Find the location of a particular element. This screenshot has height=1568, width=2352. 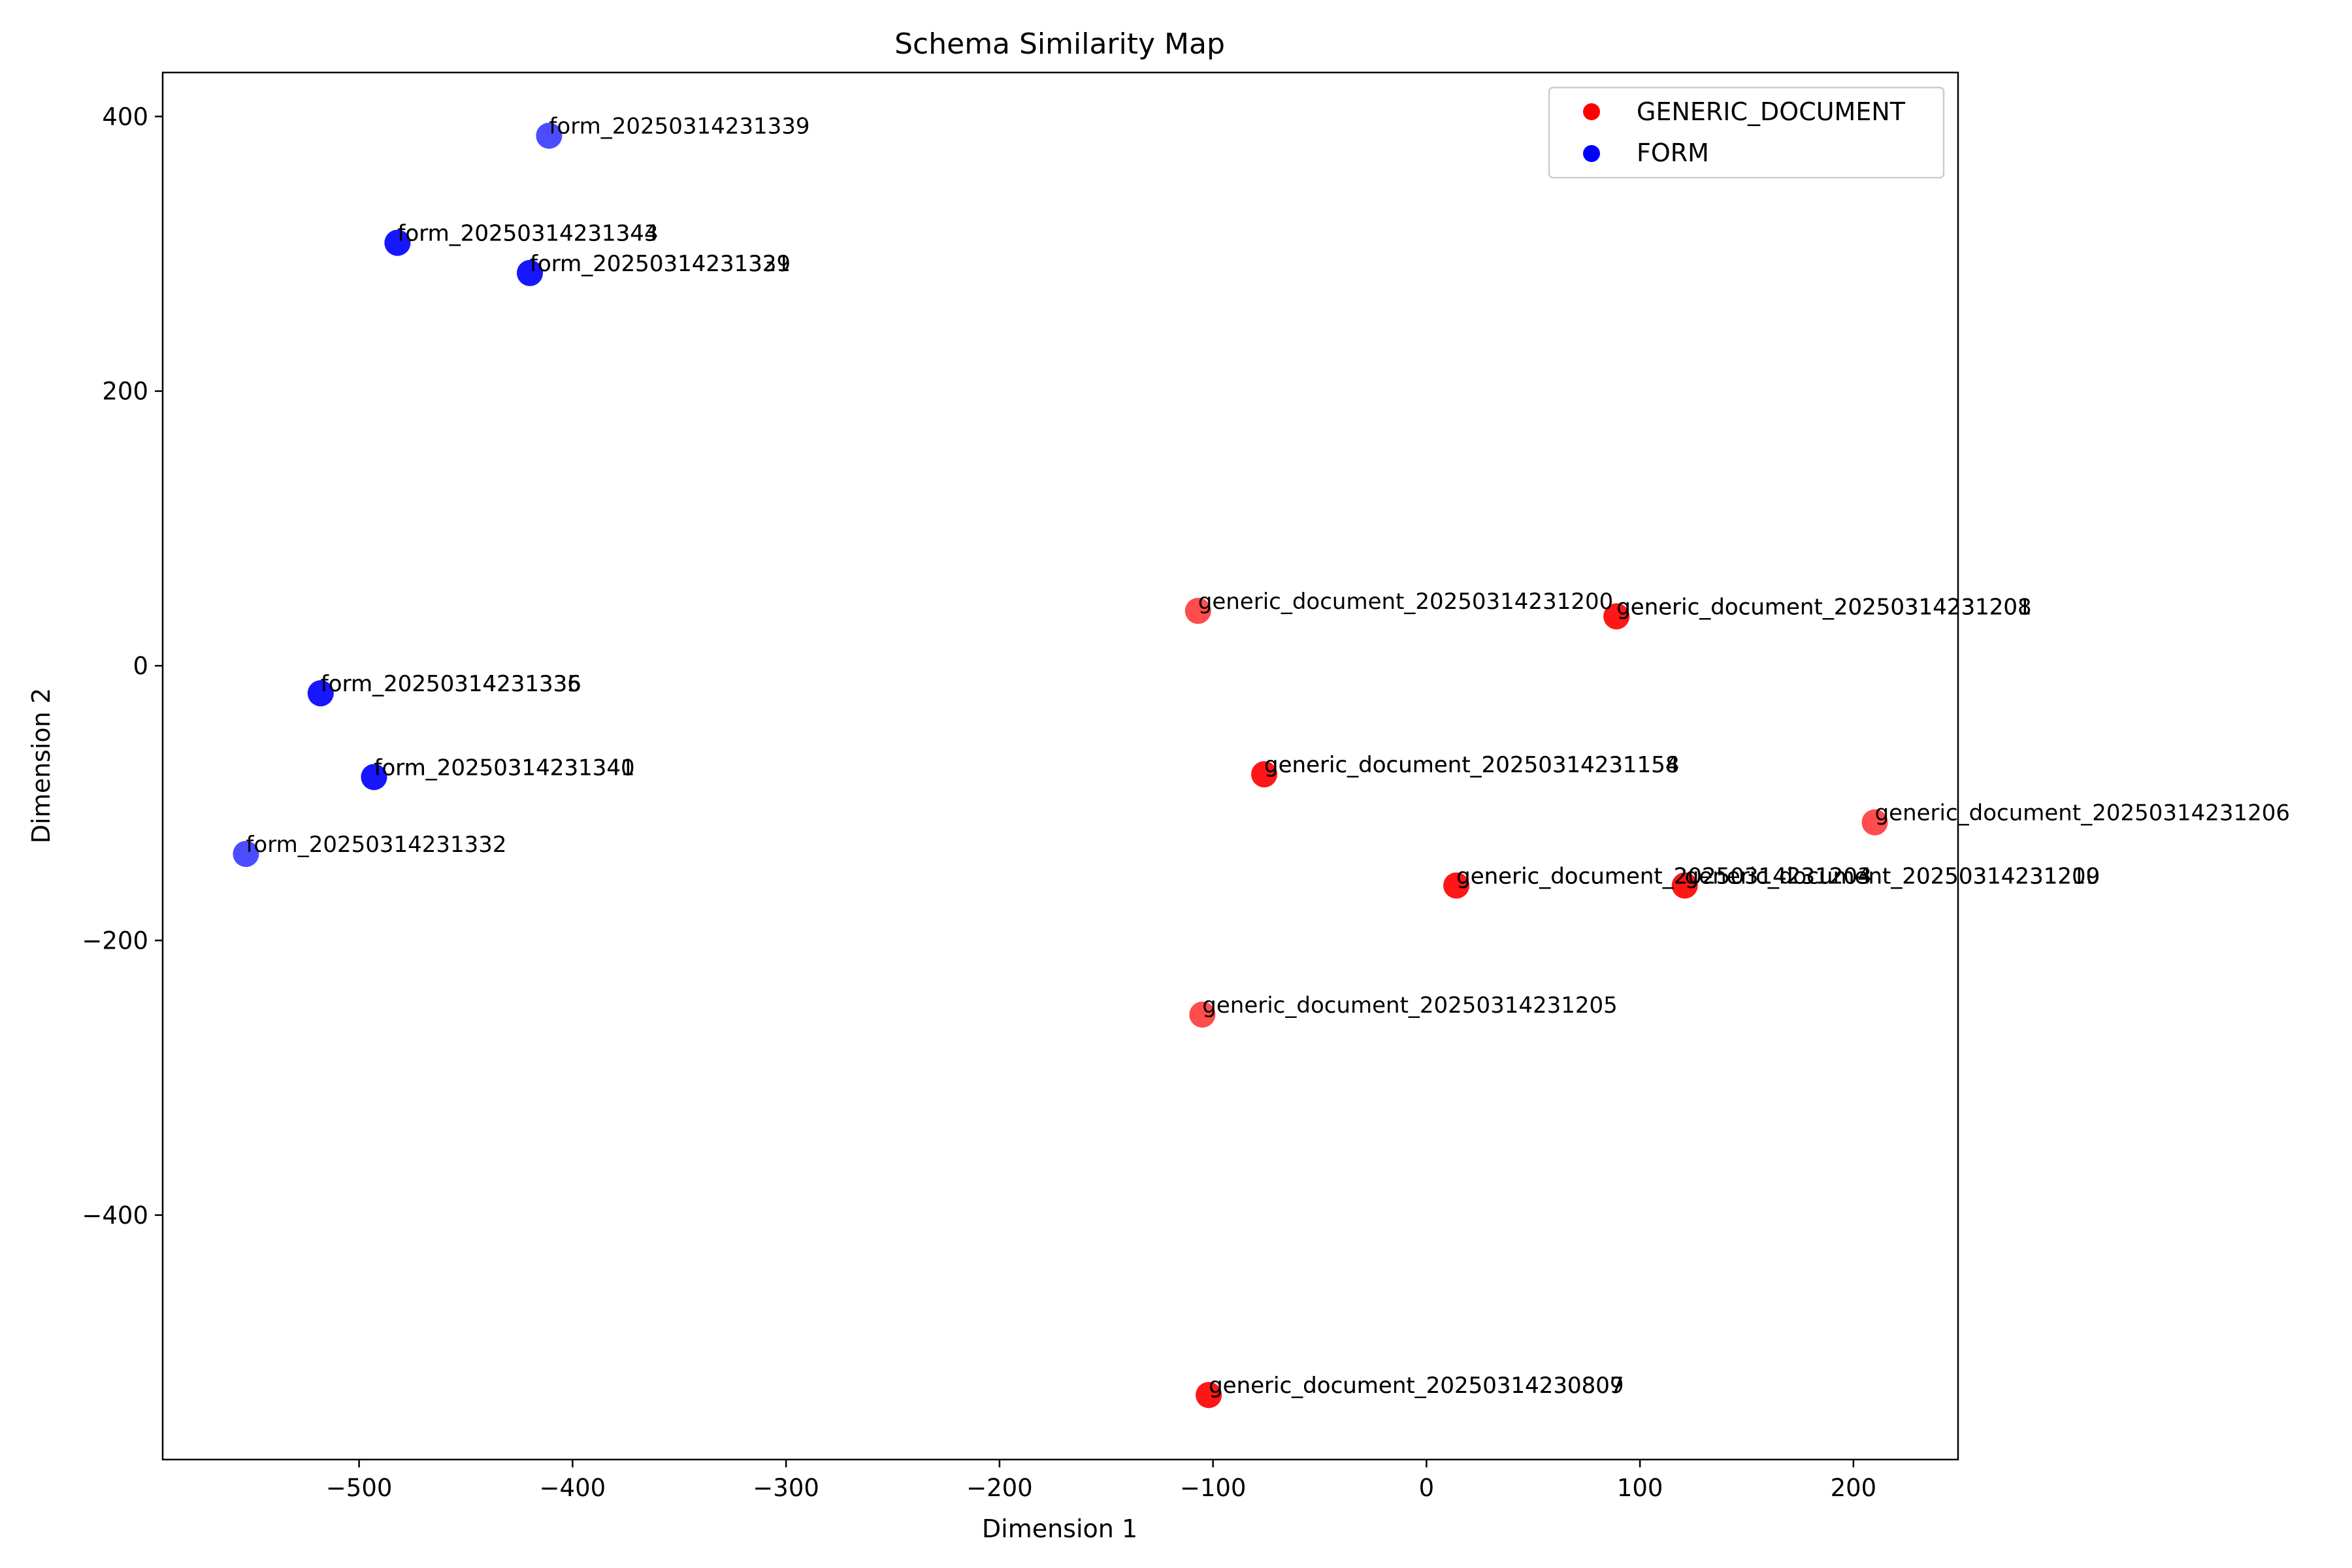

point-label: form_20250314231331 is located at coordinates (660, 264).